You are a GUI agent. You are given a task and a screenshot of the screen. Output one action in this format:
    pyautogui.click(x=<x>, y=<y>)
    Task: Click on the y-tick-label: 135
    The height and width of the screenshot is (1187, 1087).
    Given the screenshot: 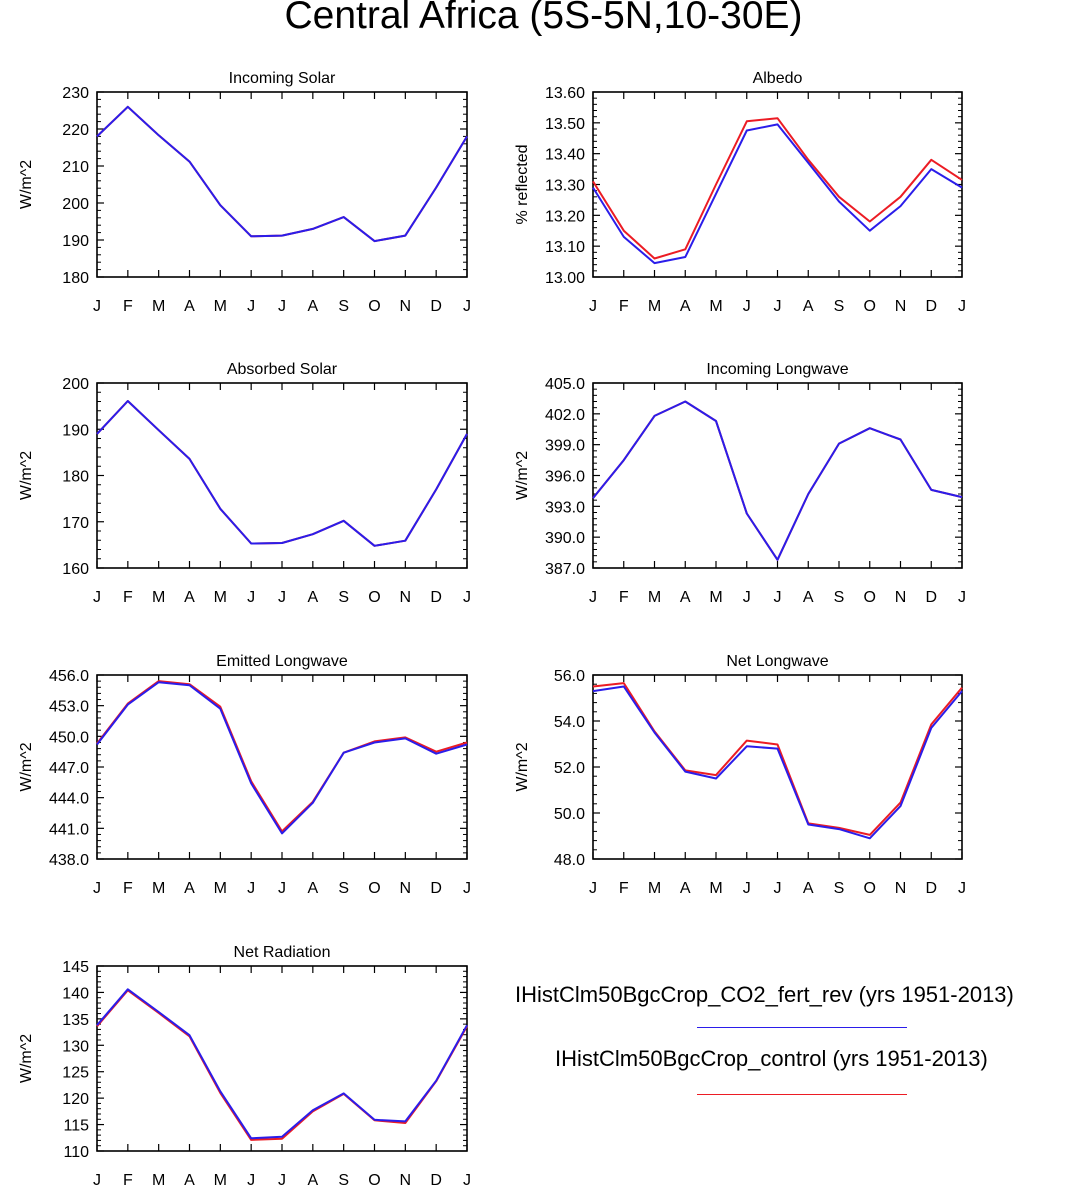 What is the action you would take?
    pyautogui.click(x=75, y=1020)
    